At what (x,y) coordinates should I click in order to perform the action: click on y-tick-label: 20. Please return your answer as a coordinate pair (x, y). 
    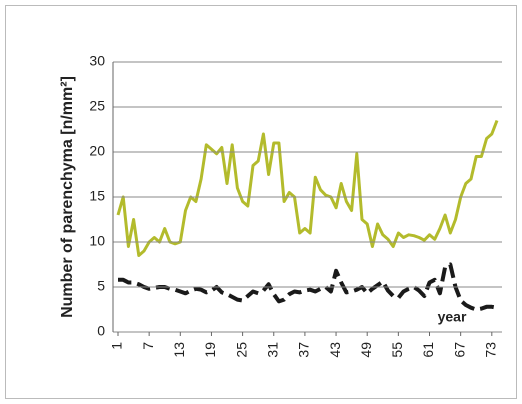
    Looking at the image, I should click on (97, 151).